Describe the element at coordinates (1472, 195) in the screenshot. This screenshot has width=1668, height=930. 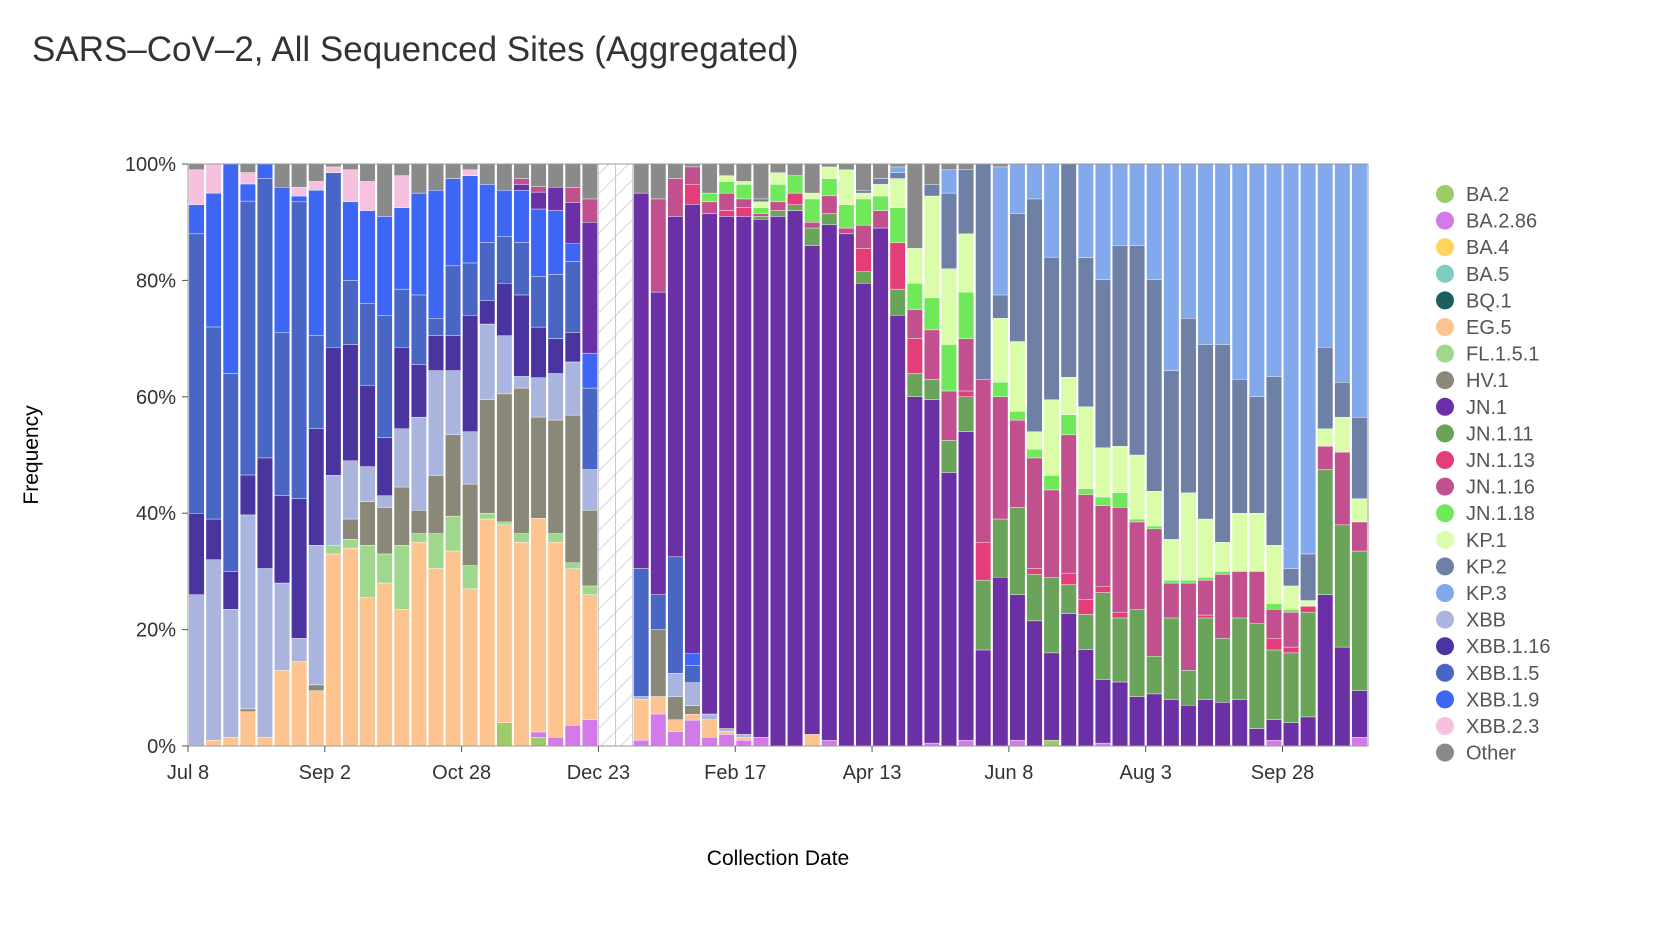
I see `legend-item-ba-2: BA.2` at that location.